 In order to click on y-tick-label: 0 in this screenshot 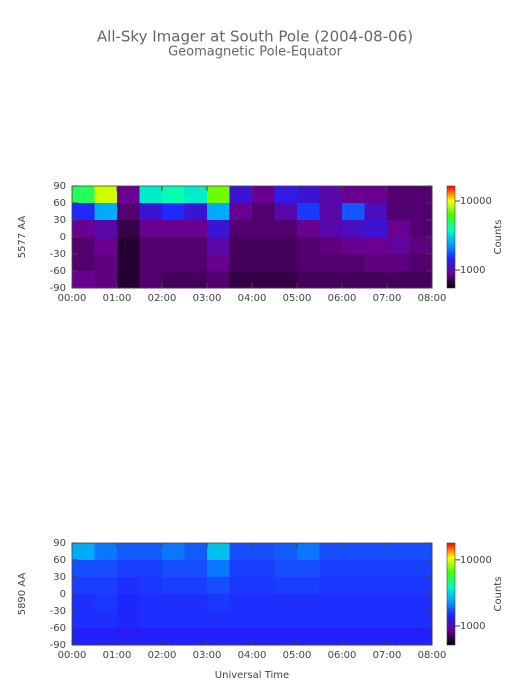, I will do `click(63, 594)`.